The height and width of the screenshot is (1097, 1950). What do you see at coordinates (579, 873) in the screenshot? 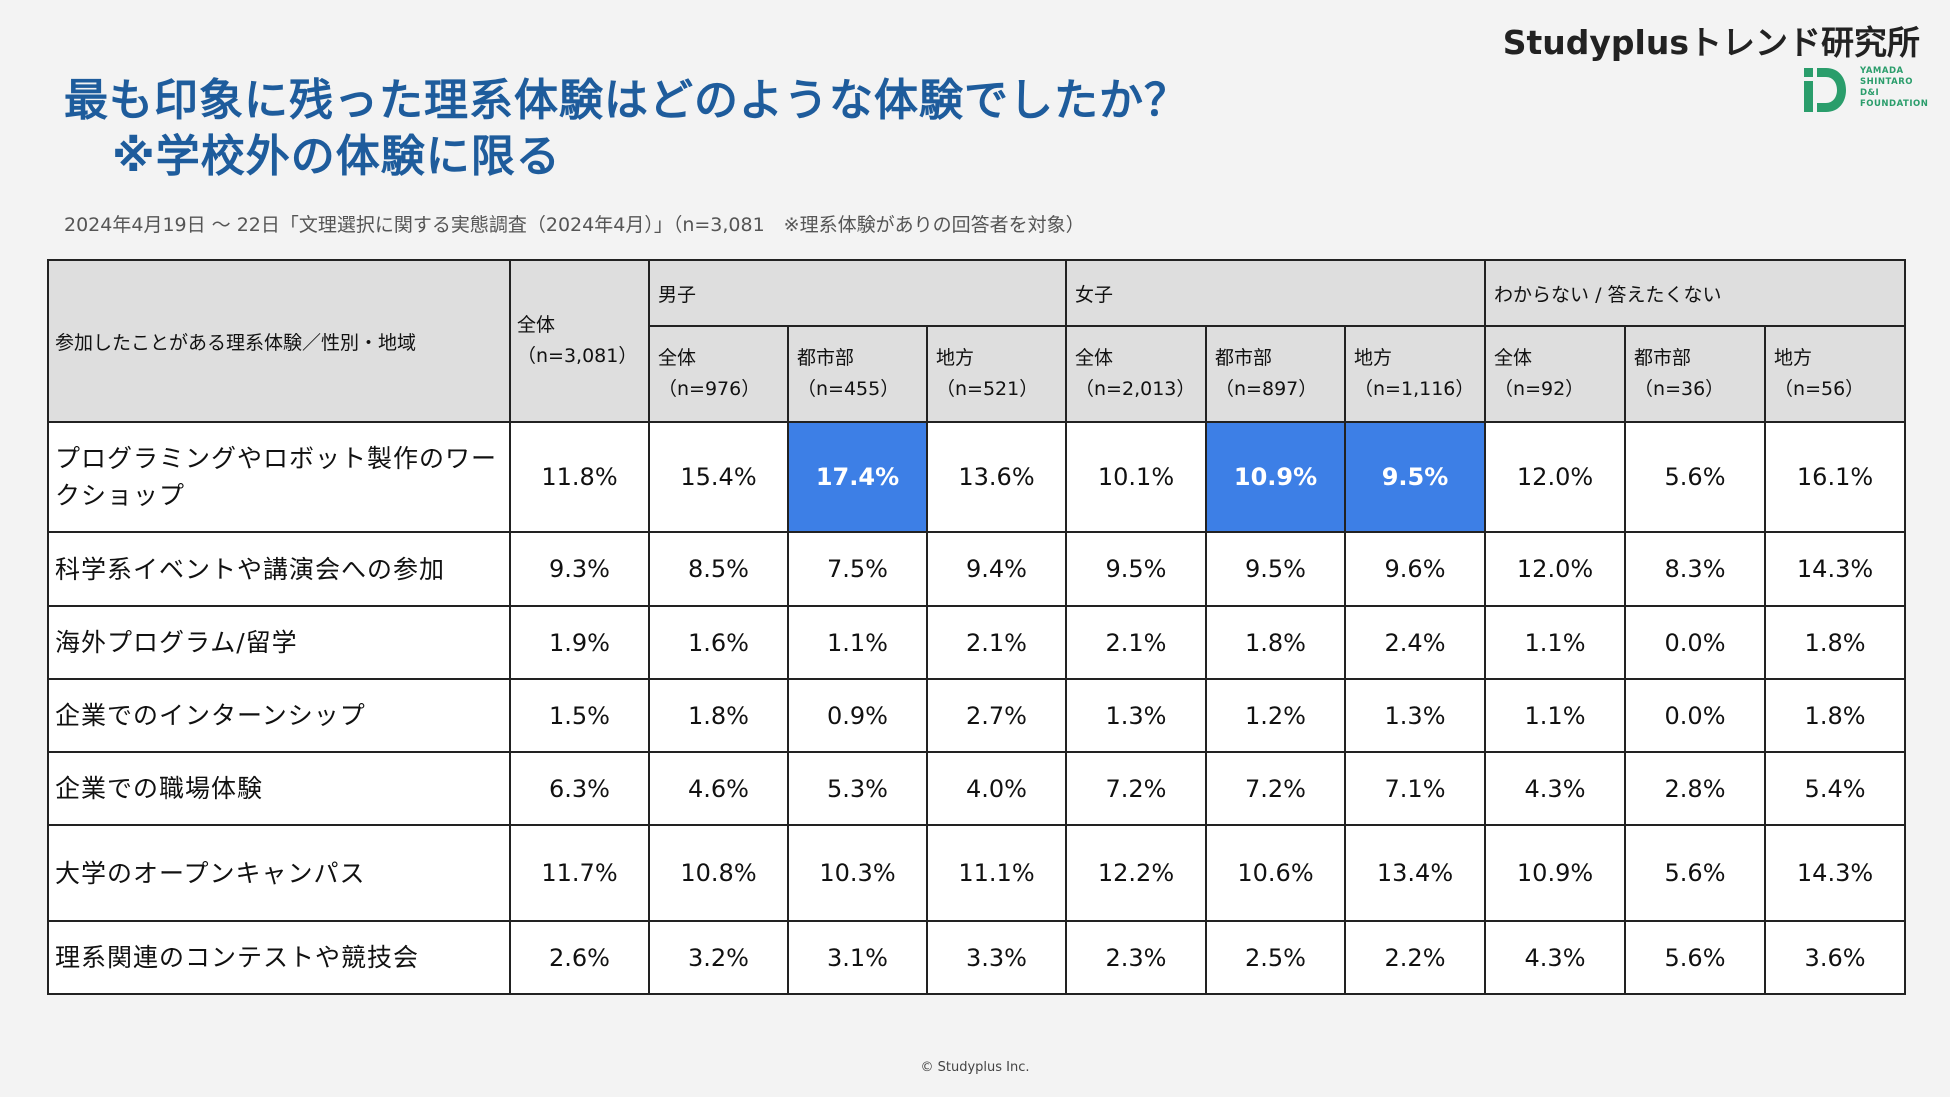
I see `table-cell: 11.7%` at bounding box center [579, 873].